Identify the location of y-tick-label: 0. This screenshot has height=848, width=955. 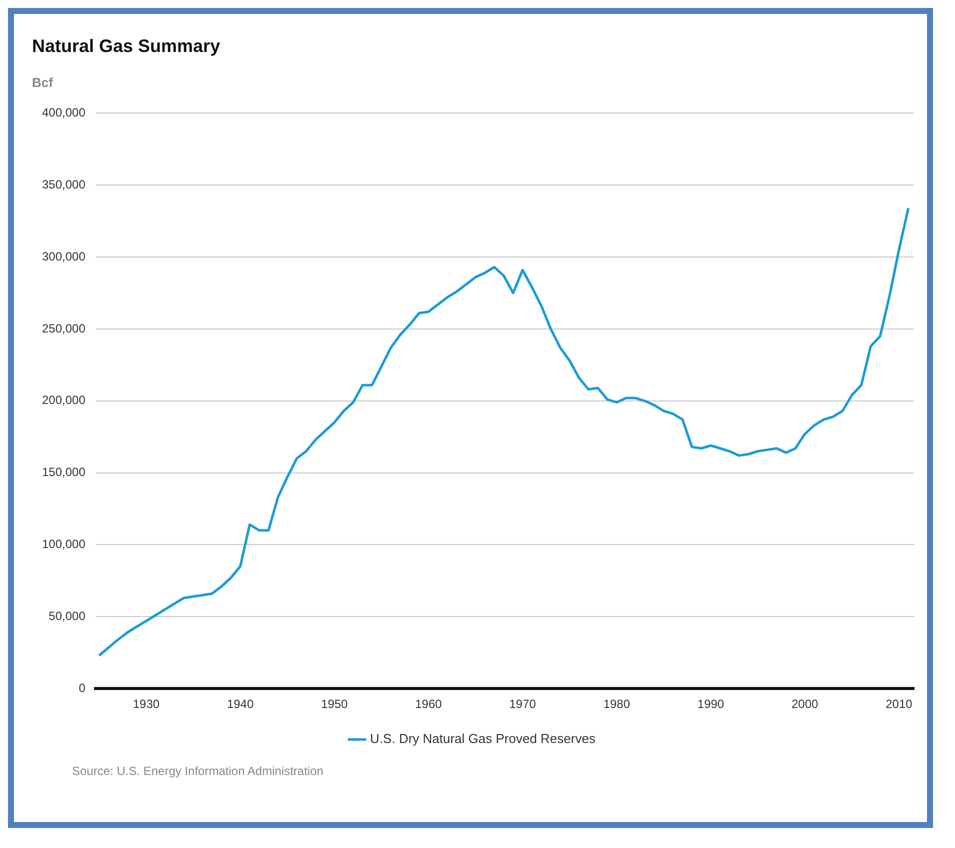
(82, 687).